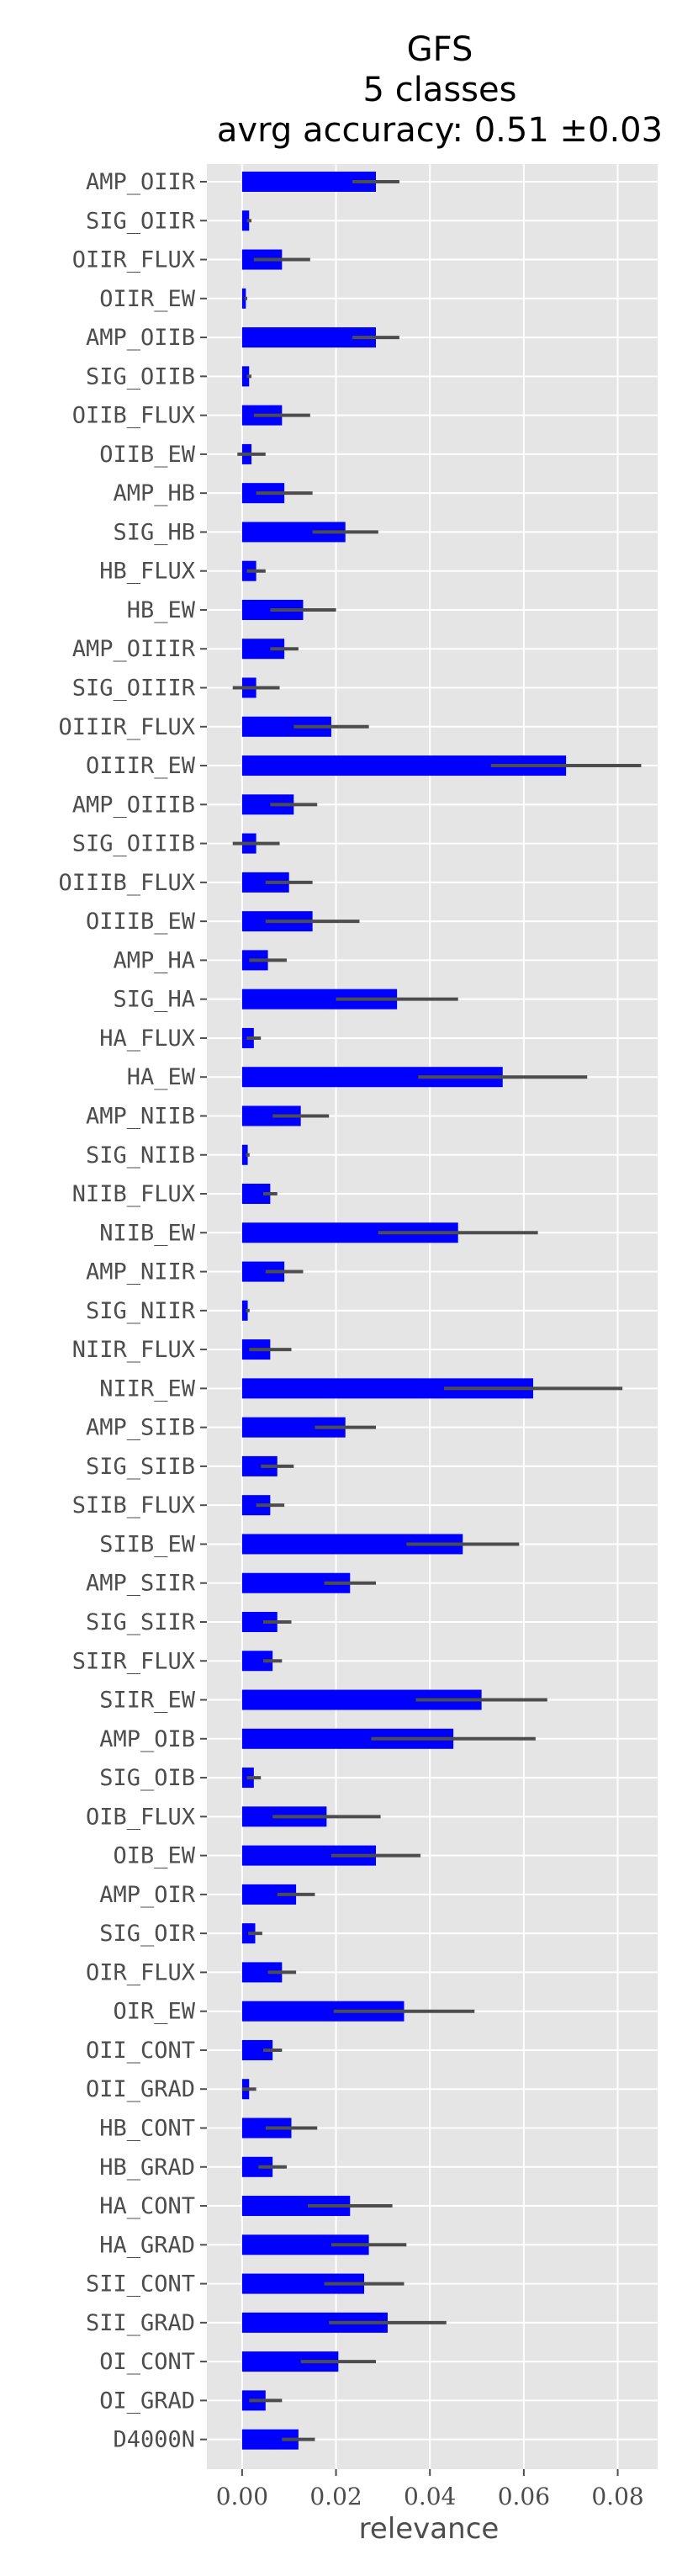 The image size is (698, 2576). Describe the element at coordinates (141, 766) in the screenshot. I see `y-tick-label: OIIIR_EW` at that location.